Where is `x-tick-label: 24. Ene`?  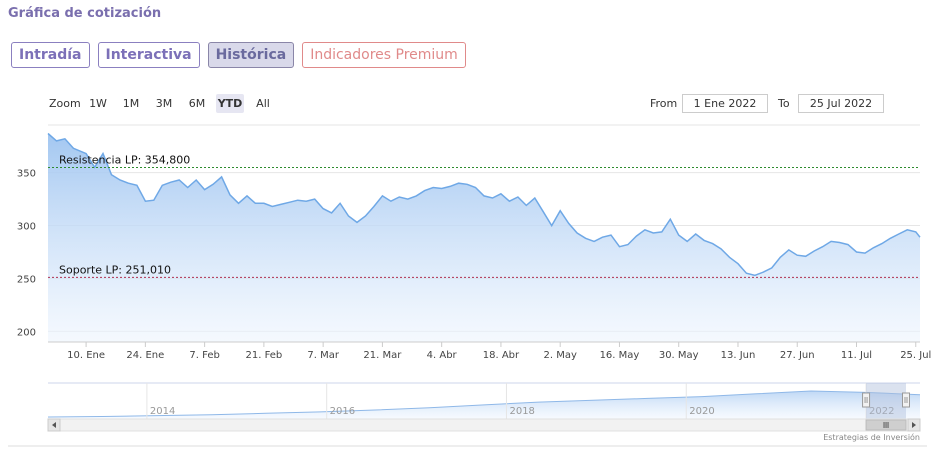
x-tick-label: 24. Ene is located at coordinates (145, 355).